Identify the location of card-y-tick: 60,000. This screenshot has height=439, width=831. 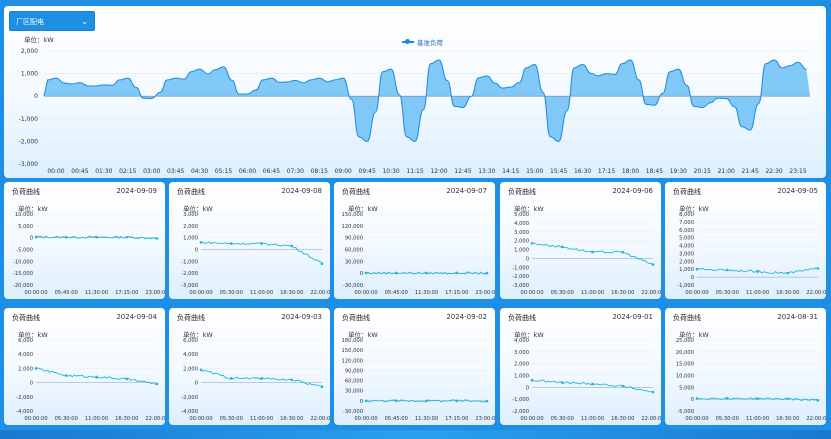
(354, 251).